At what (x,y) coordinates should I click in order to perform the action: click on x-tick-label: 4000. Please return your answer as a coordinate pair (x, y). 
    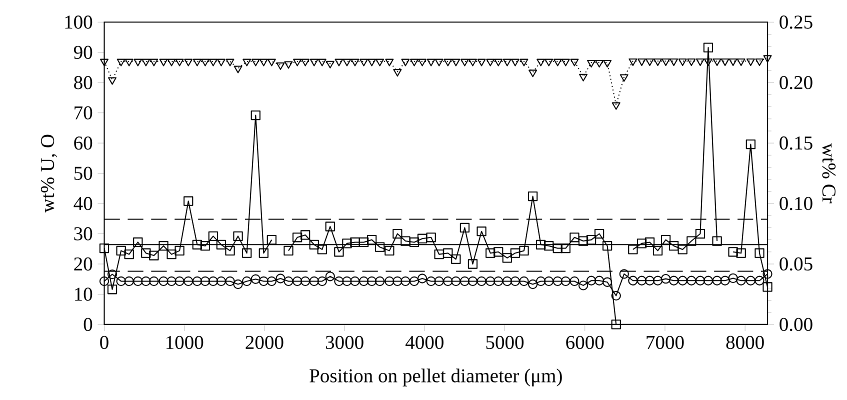
    Looking at the image, I should click on (425, 342).